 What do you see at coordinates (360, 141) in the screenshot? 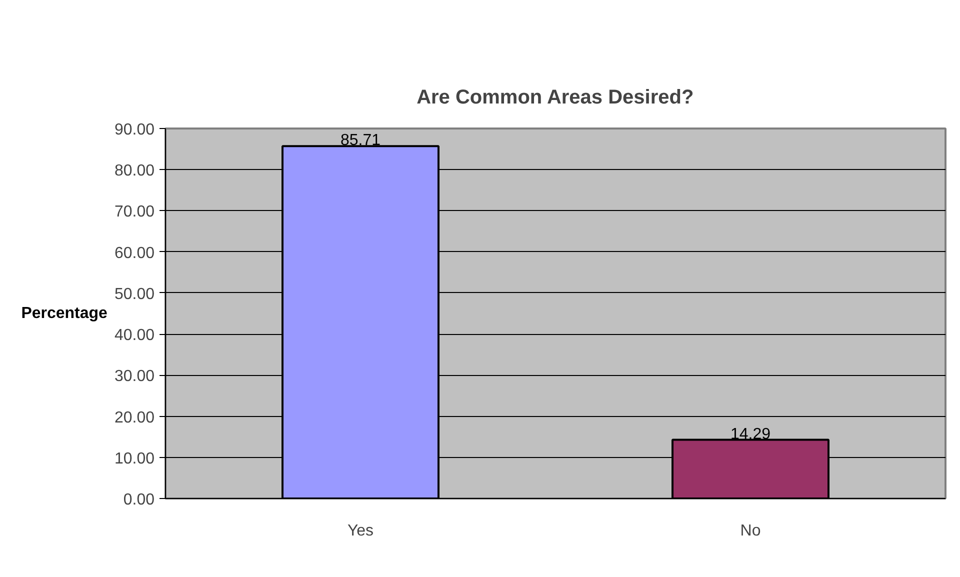
I see `data-label: 85.71` at bounding box center [360, 141].